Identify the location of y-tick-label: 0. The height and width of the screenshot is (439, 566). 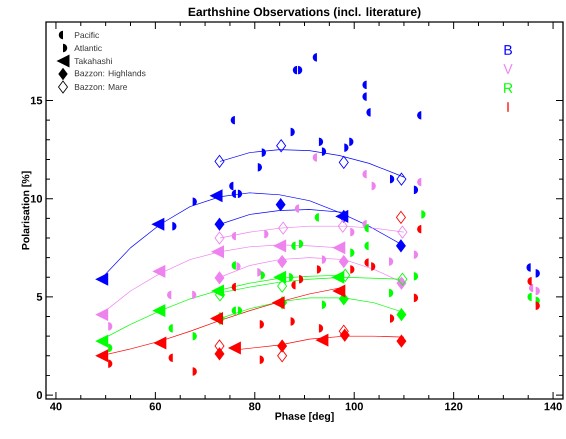
(39, 395).